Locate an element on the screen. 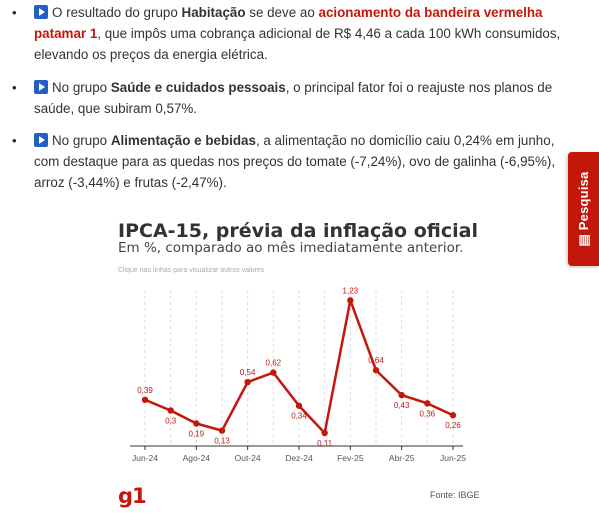 This screenshot has height=517, width=599. x-tick-label: Fev-25 is located at coordinates (350, 458).